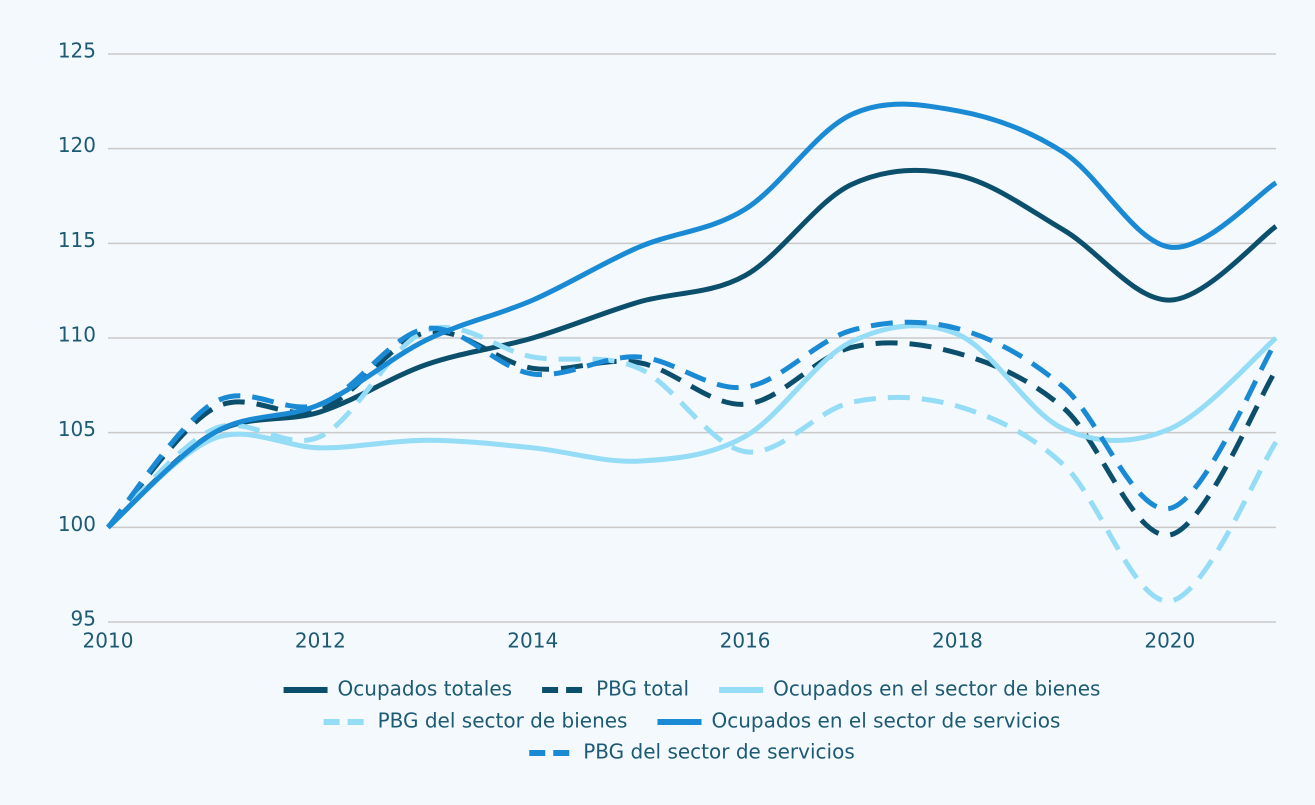 This screenshot has height=805, width=1315. I want to click on y-tick-label: 95, so click(83, 619).